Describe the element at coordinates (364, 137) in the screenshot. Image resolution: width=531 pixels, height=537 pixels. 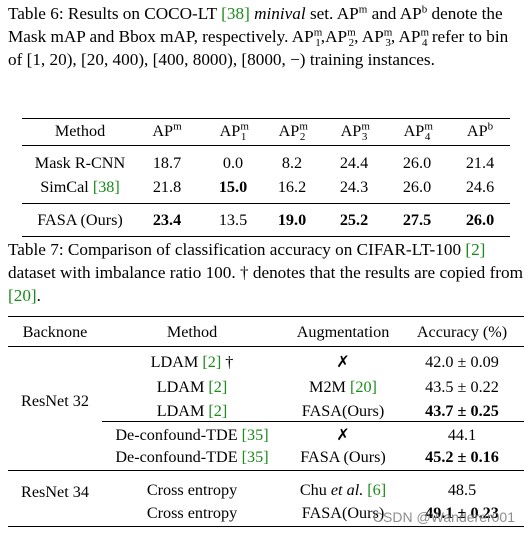
I see `sub: 3` at that location.